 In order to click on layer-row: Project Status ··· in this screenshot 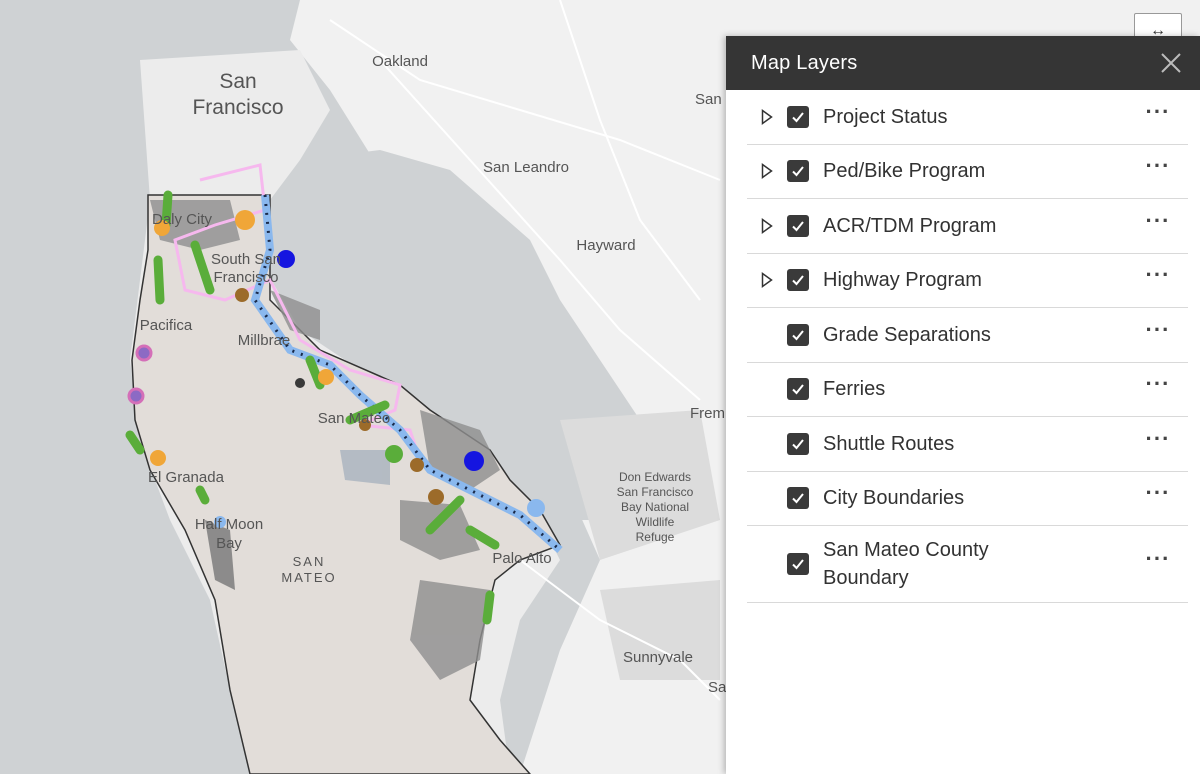, I will do `click(967, 117)`.